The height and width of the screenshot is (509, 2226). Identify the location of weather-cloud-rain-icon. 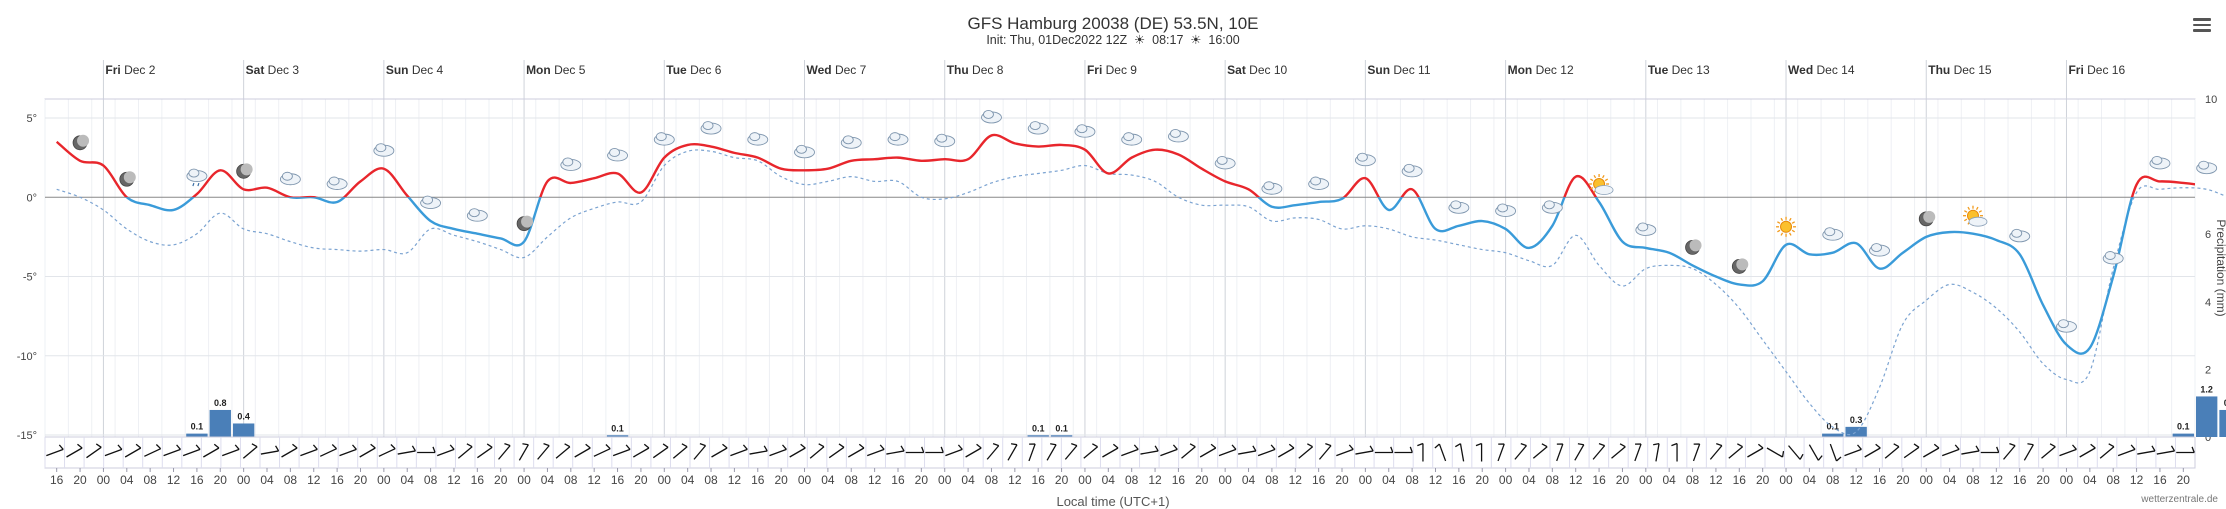
(197, 177).